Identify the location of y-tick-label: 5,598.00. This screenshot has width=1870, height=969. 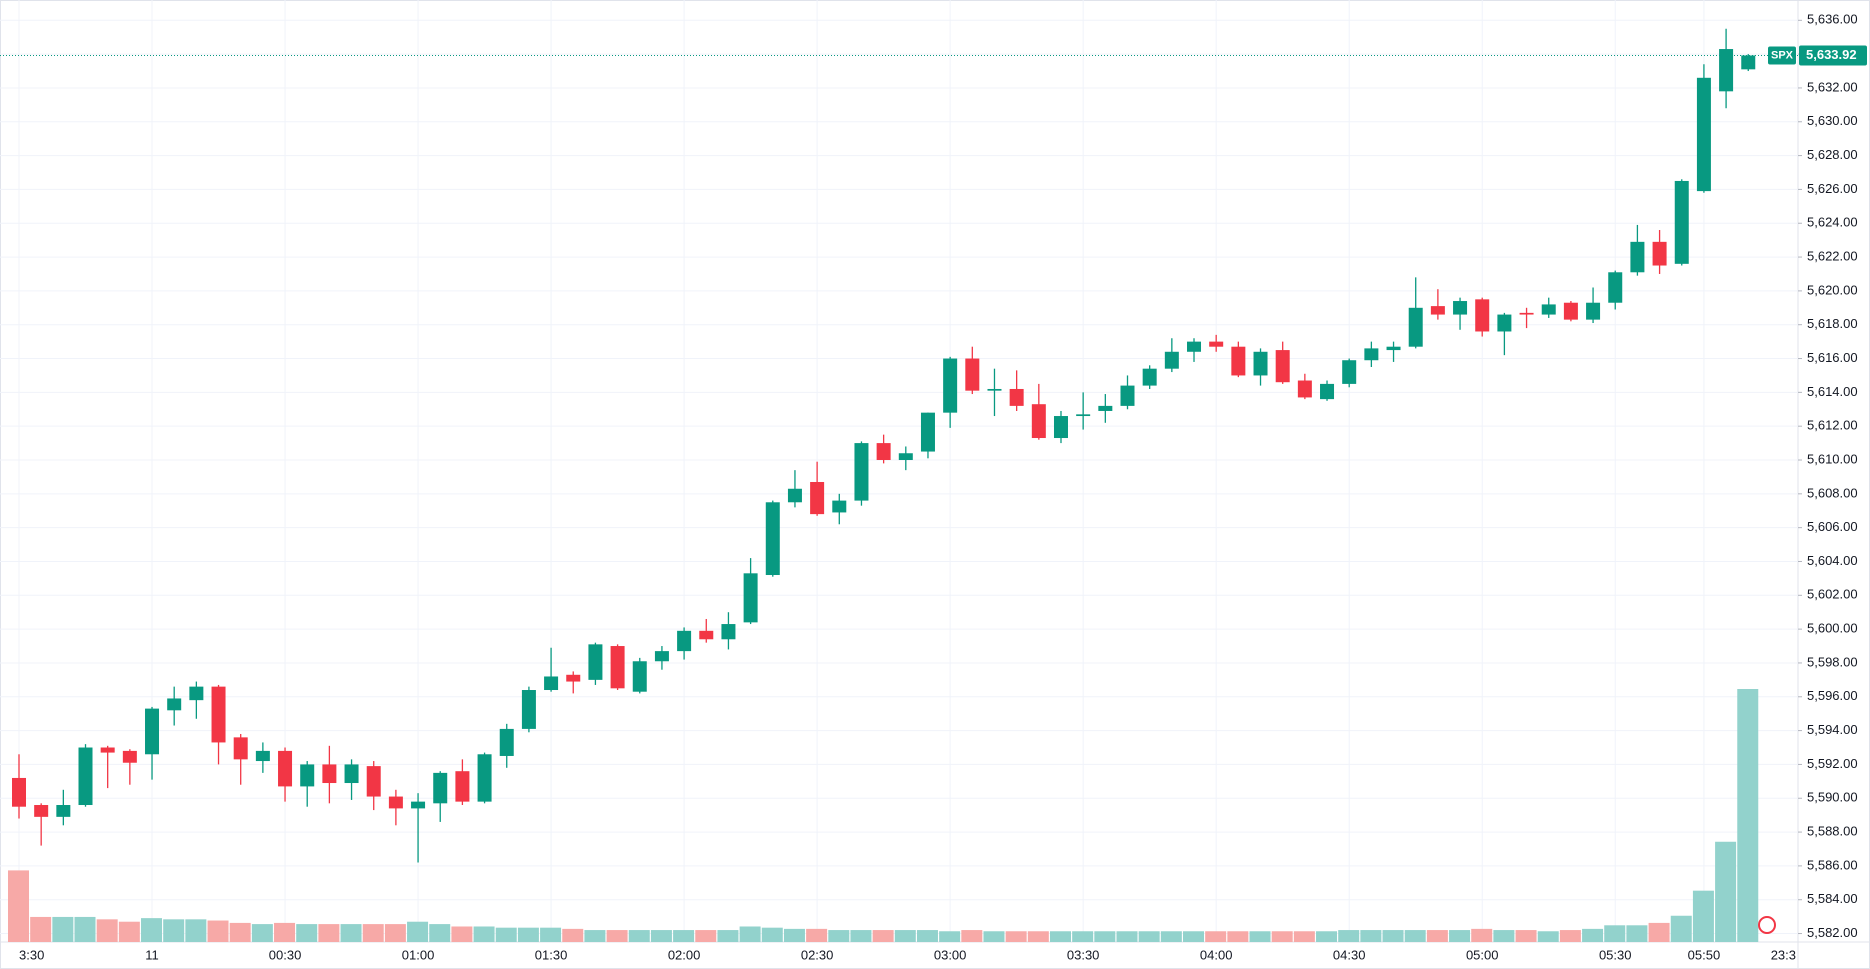
(1832, 661).